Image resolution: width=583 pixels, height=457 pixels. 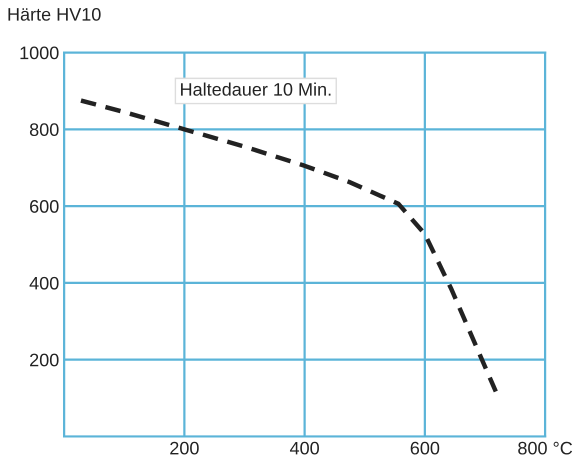 I want to click on y-tick-label: 400, so click(x=44, y=283).